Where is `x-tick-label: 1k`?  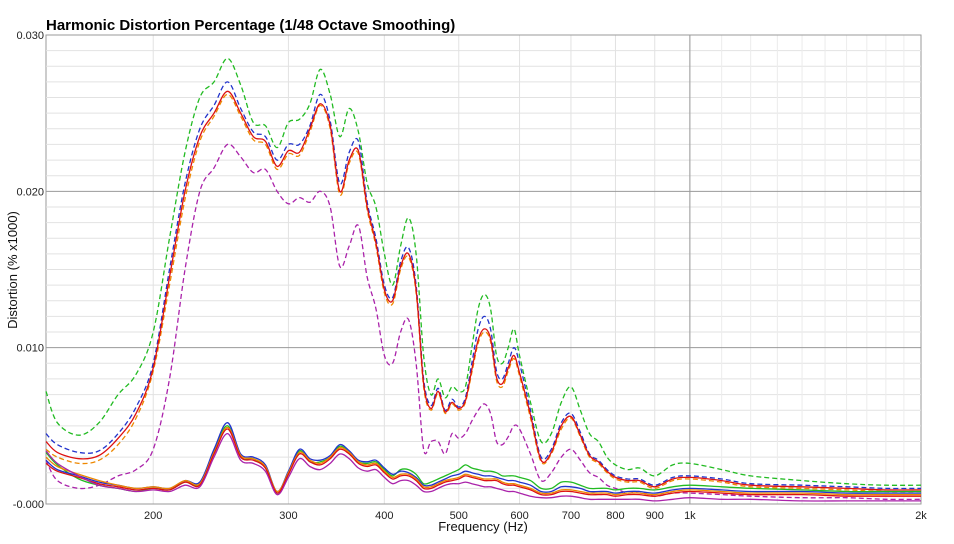
x-tick-label: 1k is located at coordinates (690, 516).